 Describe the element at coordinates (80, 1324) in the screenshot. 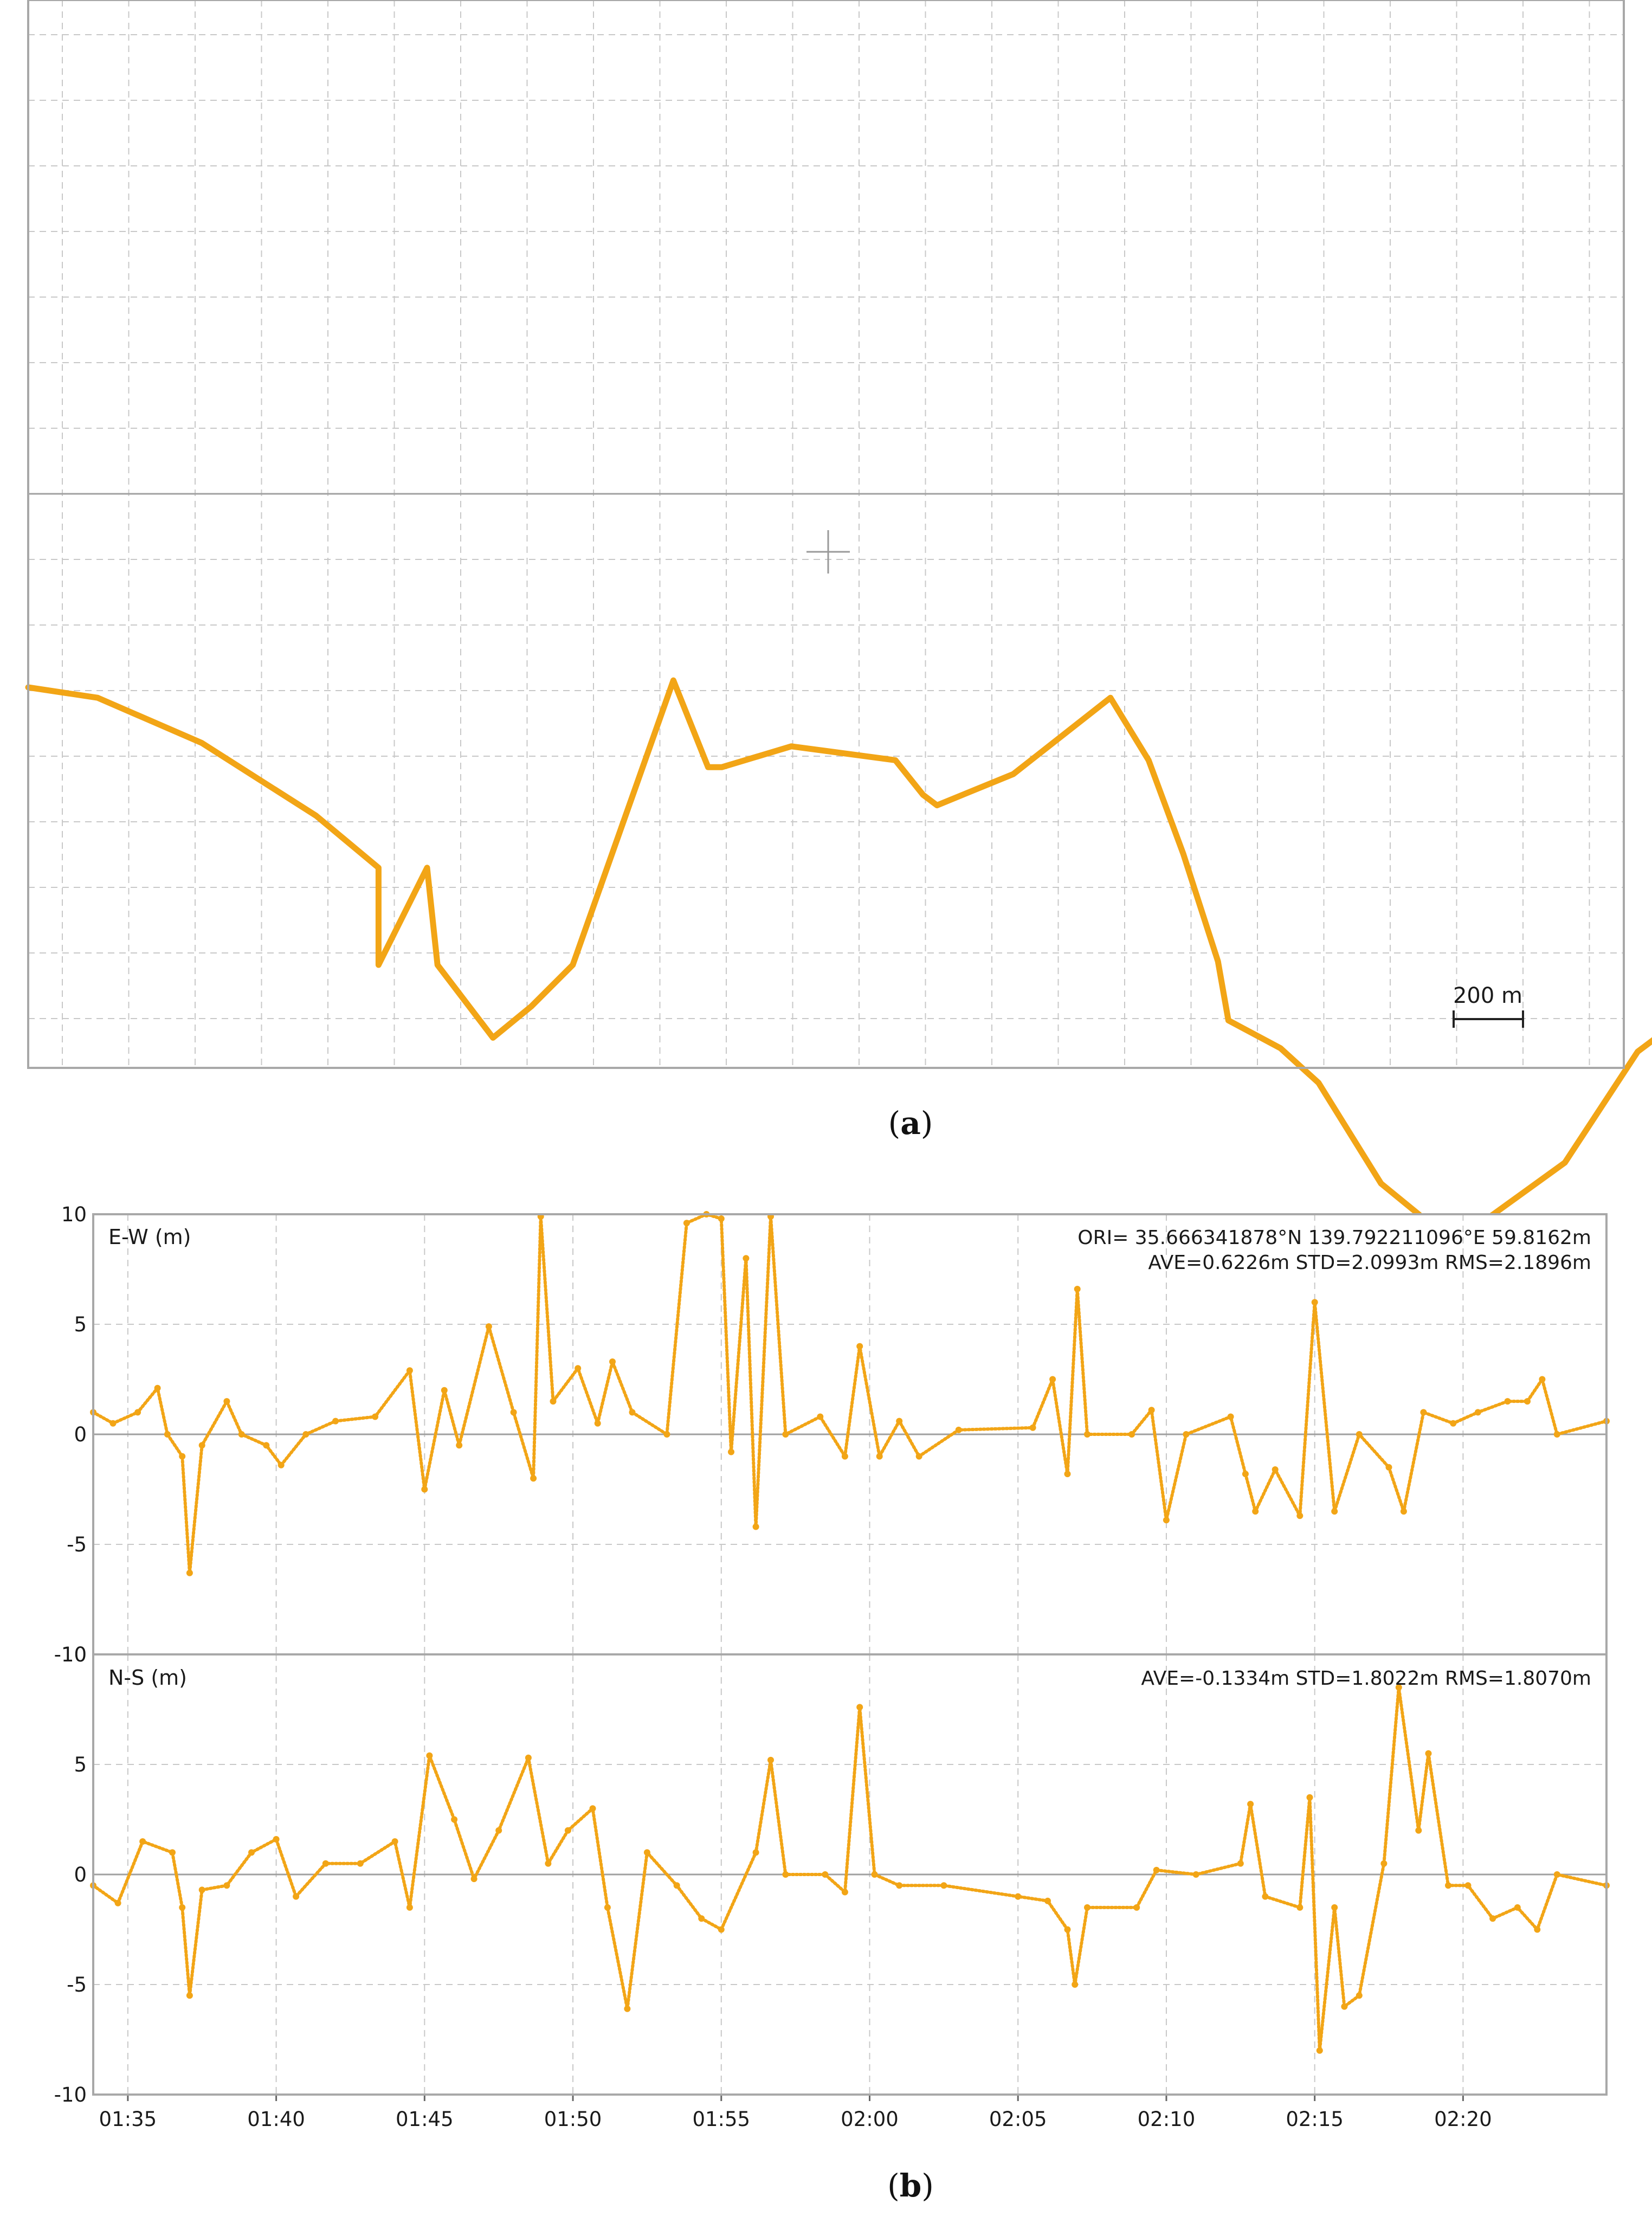

I see `ew-y-tick-label: 5` at that location.